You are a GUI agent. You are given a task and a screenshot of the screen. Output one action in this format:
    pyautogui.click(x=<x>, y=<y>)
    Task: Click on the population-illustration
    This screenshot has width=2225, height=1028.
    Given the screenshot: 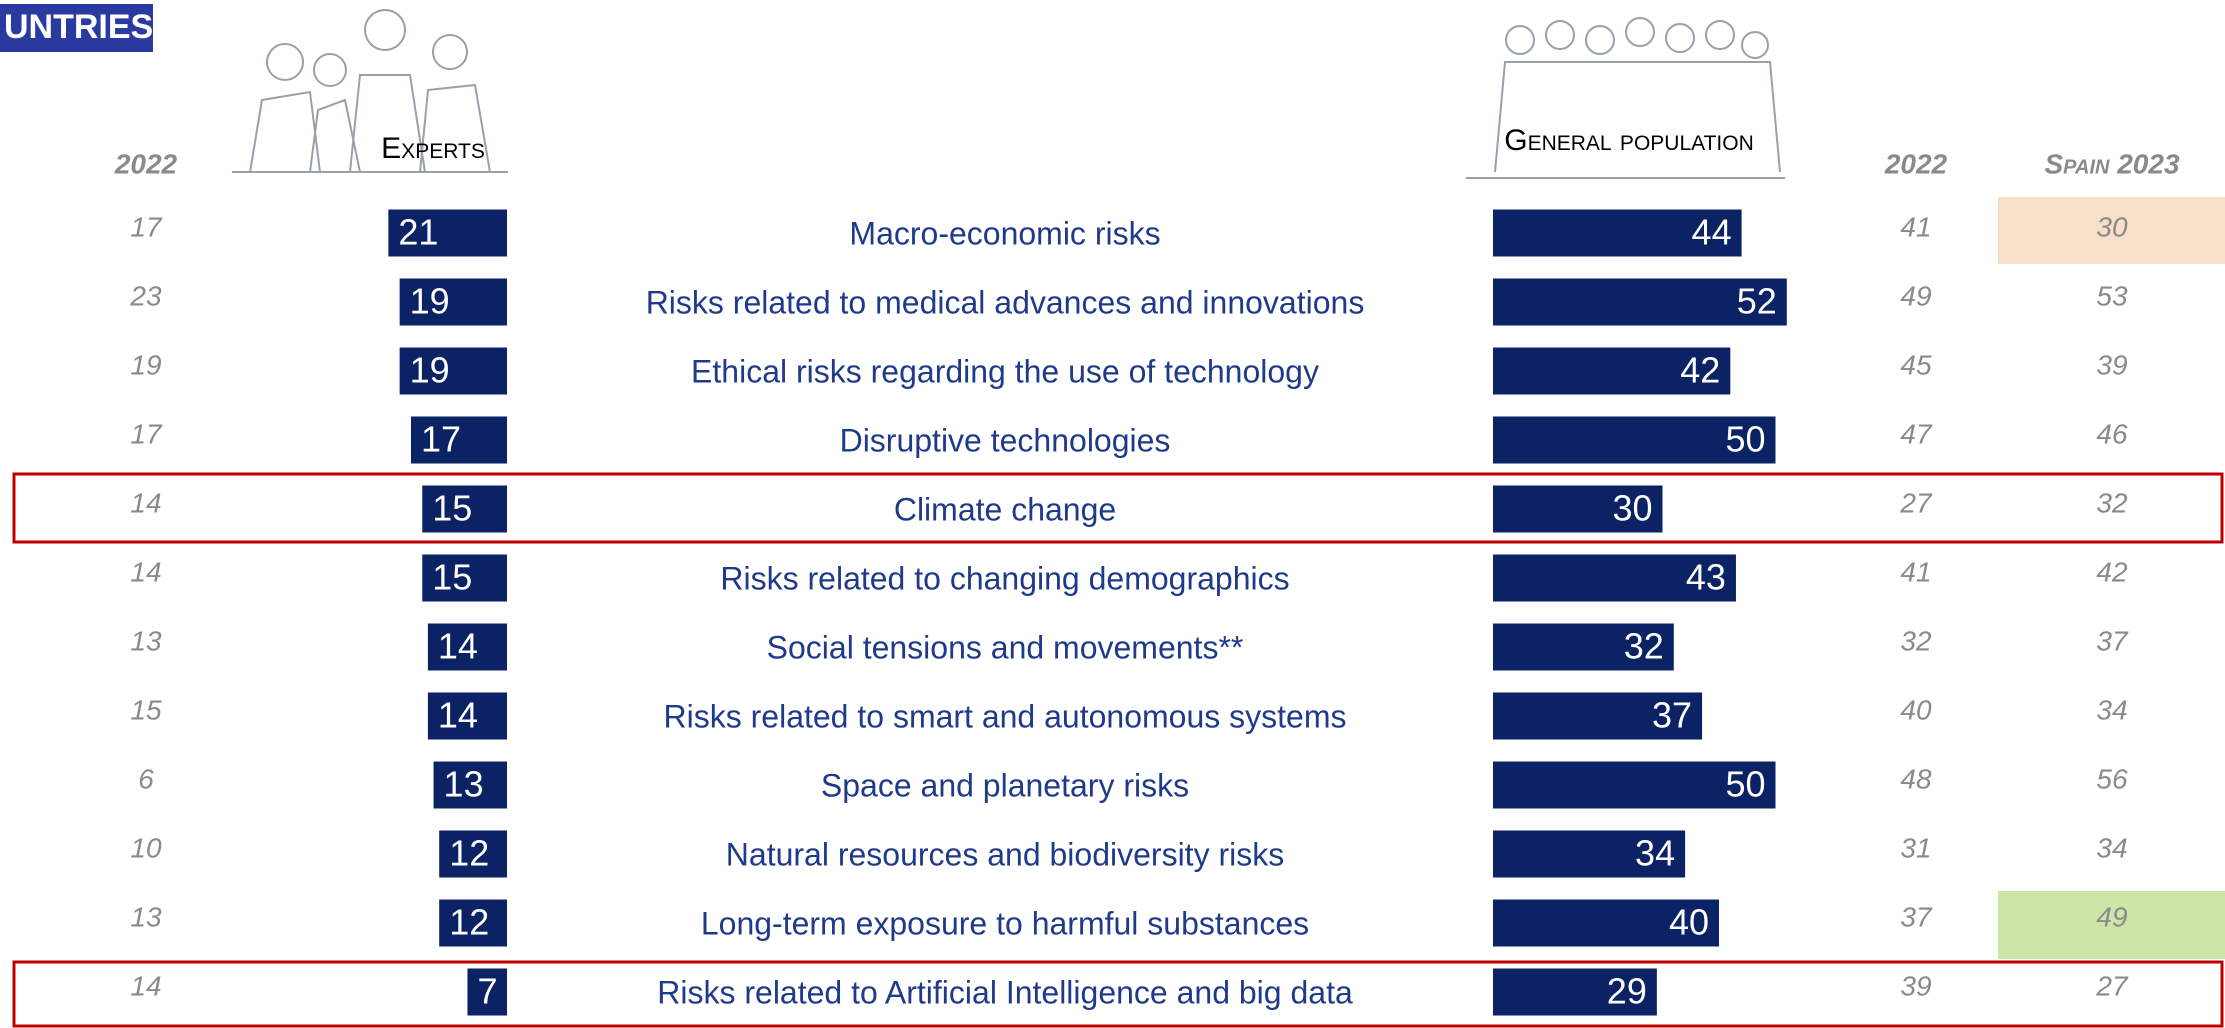 What is the action you would take?
    pyautogui.click(x=1625, y=98)
    